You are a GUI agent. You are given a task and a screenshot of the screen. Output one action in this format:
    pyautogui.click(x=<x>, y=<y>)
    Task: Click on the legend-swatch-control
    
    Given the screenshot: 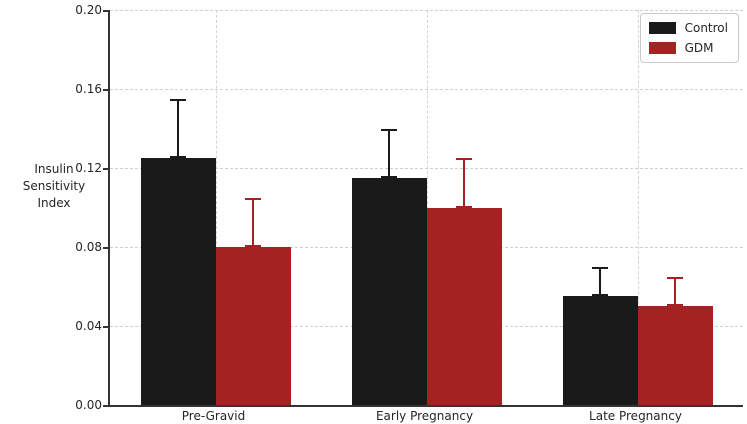 What is the action you would take?
    pyautogui.click(x=662, y=28)
    